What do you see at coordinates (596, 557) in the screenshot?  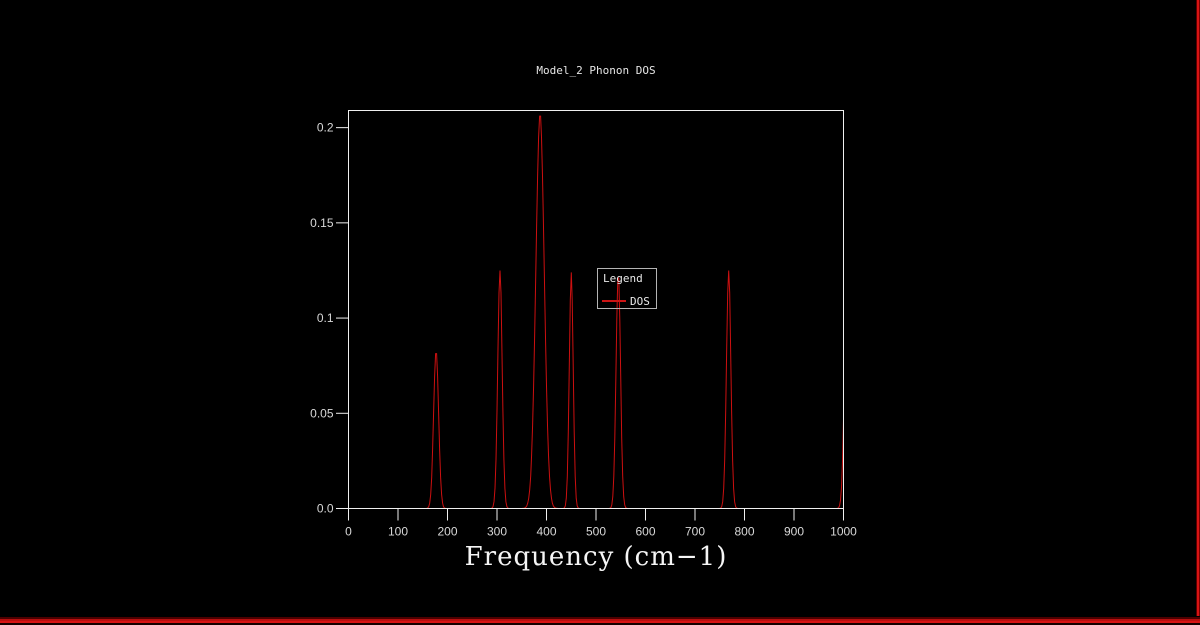 I see `x-axis-label: Frequency (cm−1)` at bounding box center [596, 557].